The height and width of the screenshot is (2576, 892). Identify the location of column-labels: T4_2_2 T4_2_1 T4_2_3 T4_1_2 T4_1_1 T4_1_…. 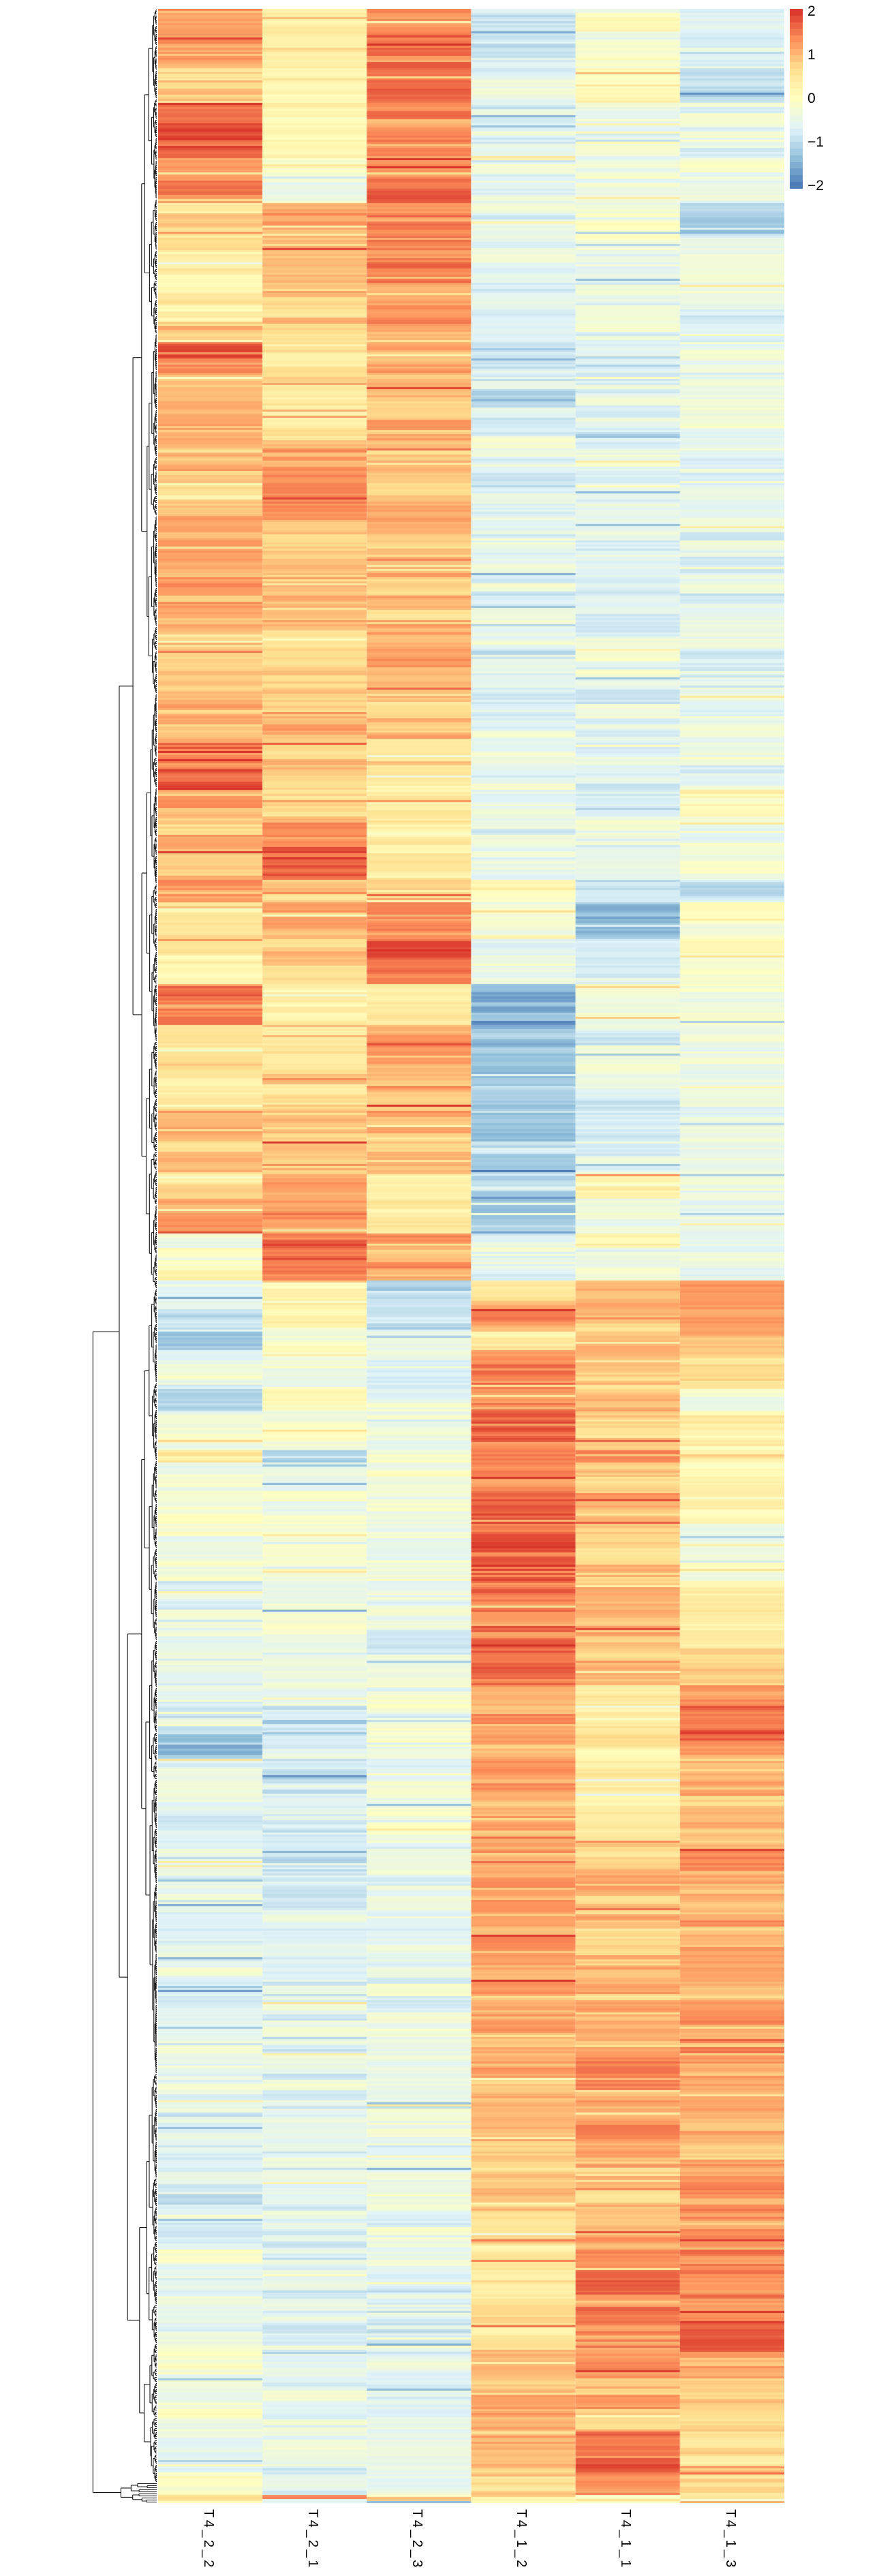
(446, 2542).